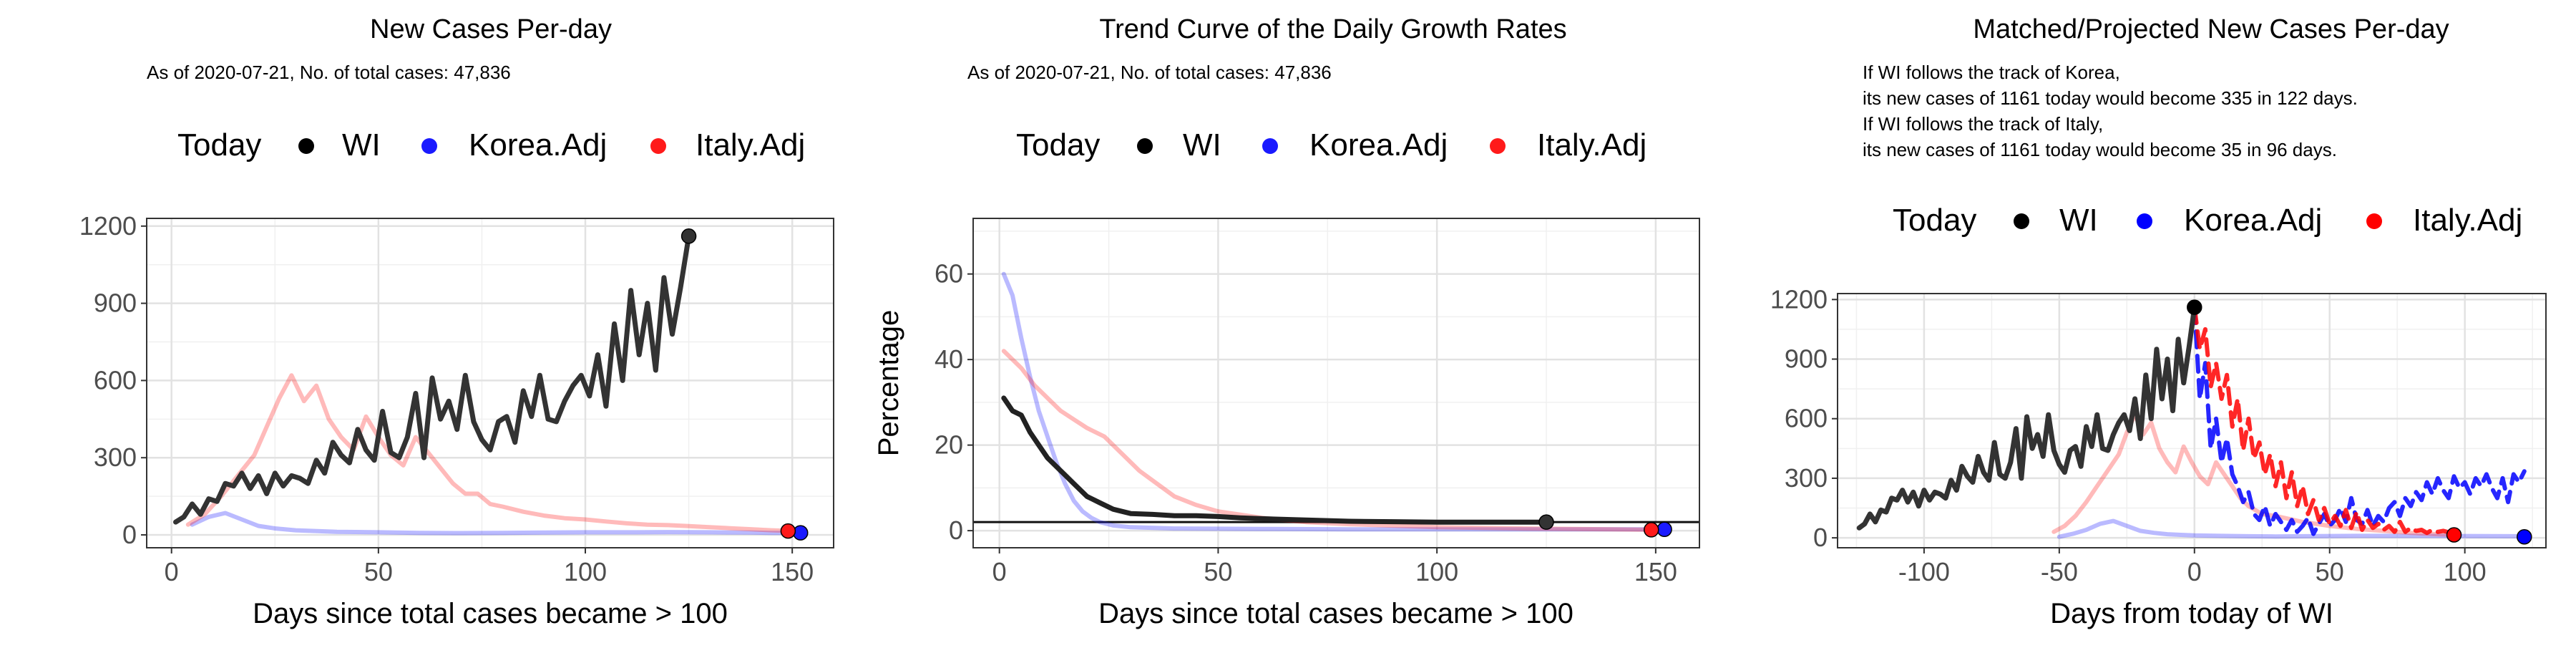  I want to click on y-axis-label: Percentage, so click(888, 383).